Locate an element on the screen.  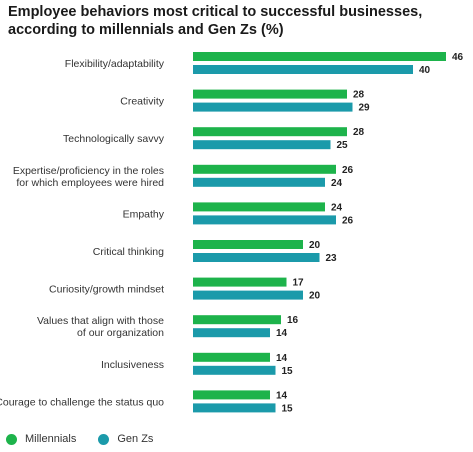
legend-swatch-genz is located at coordinates (104, 439).